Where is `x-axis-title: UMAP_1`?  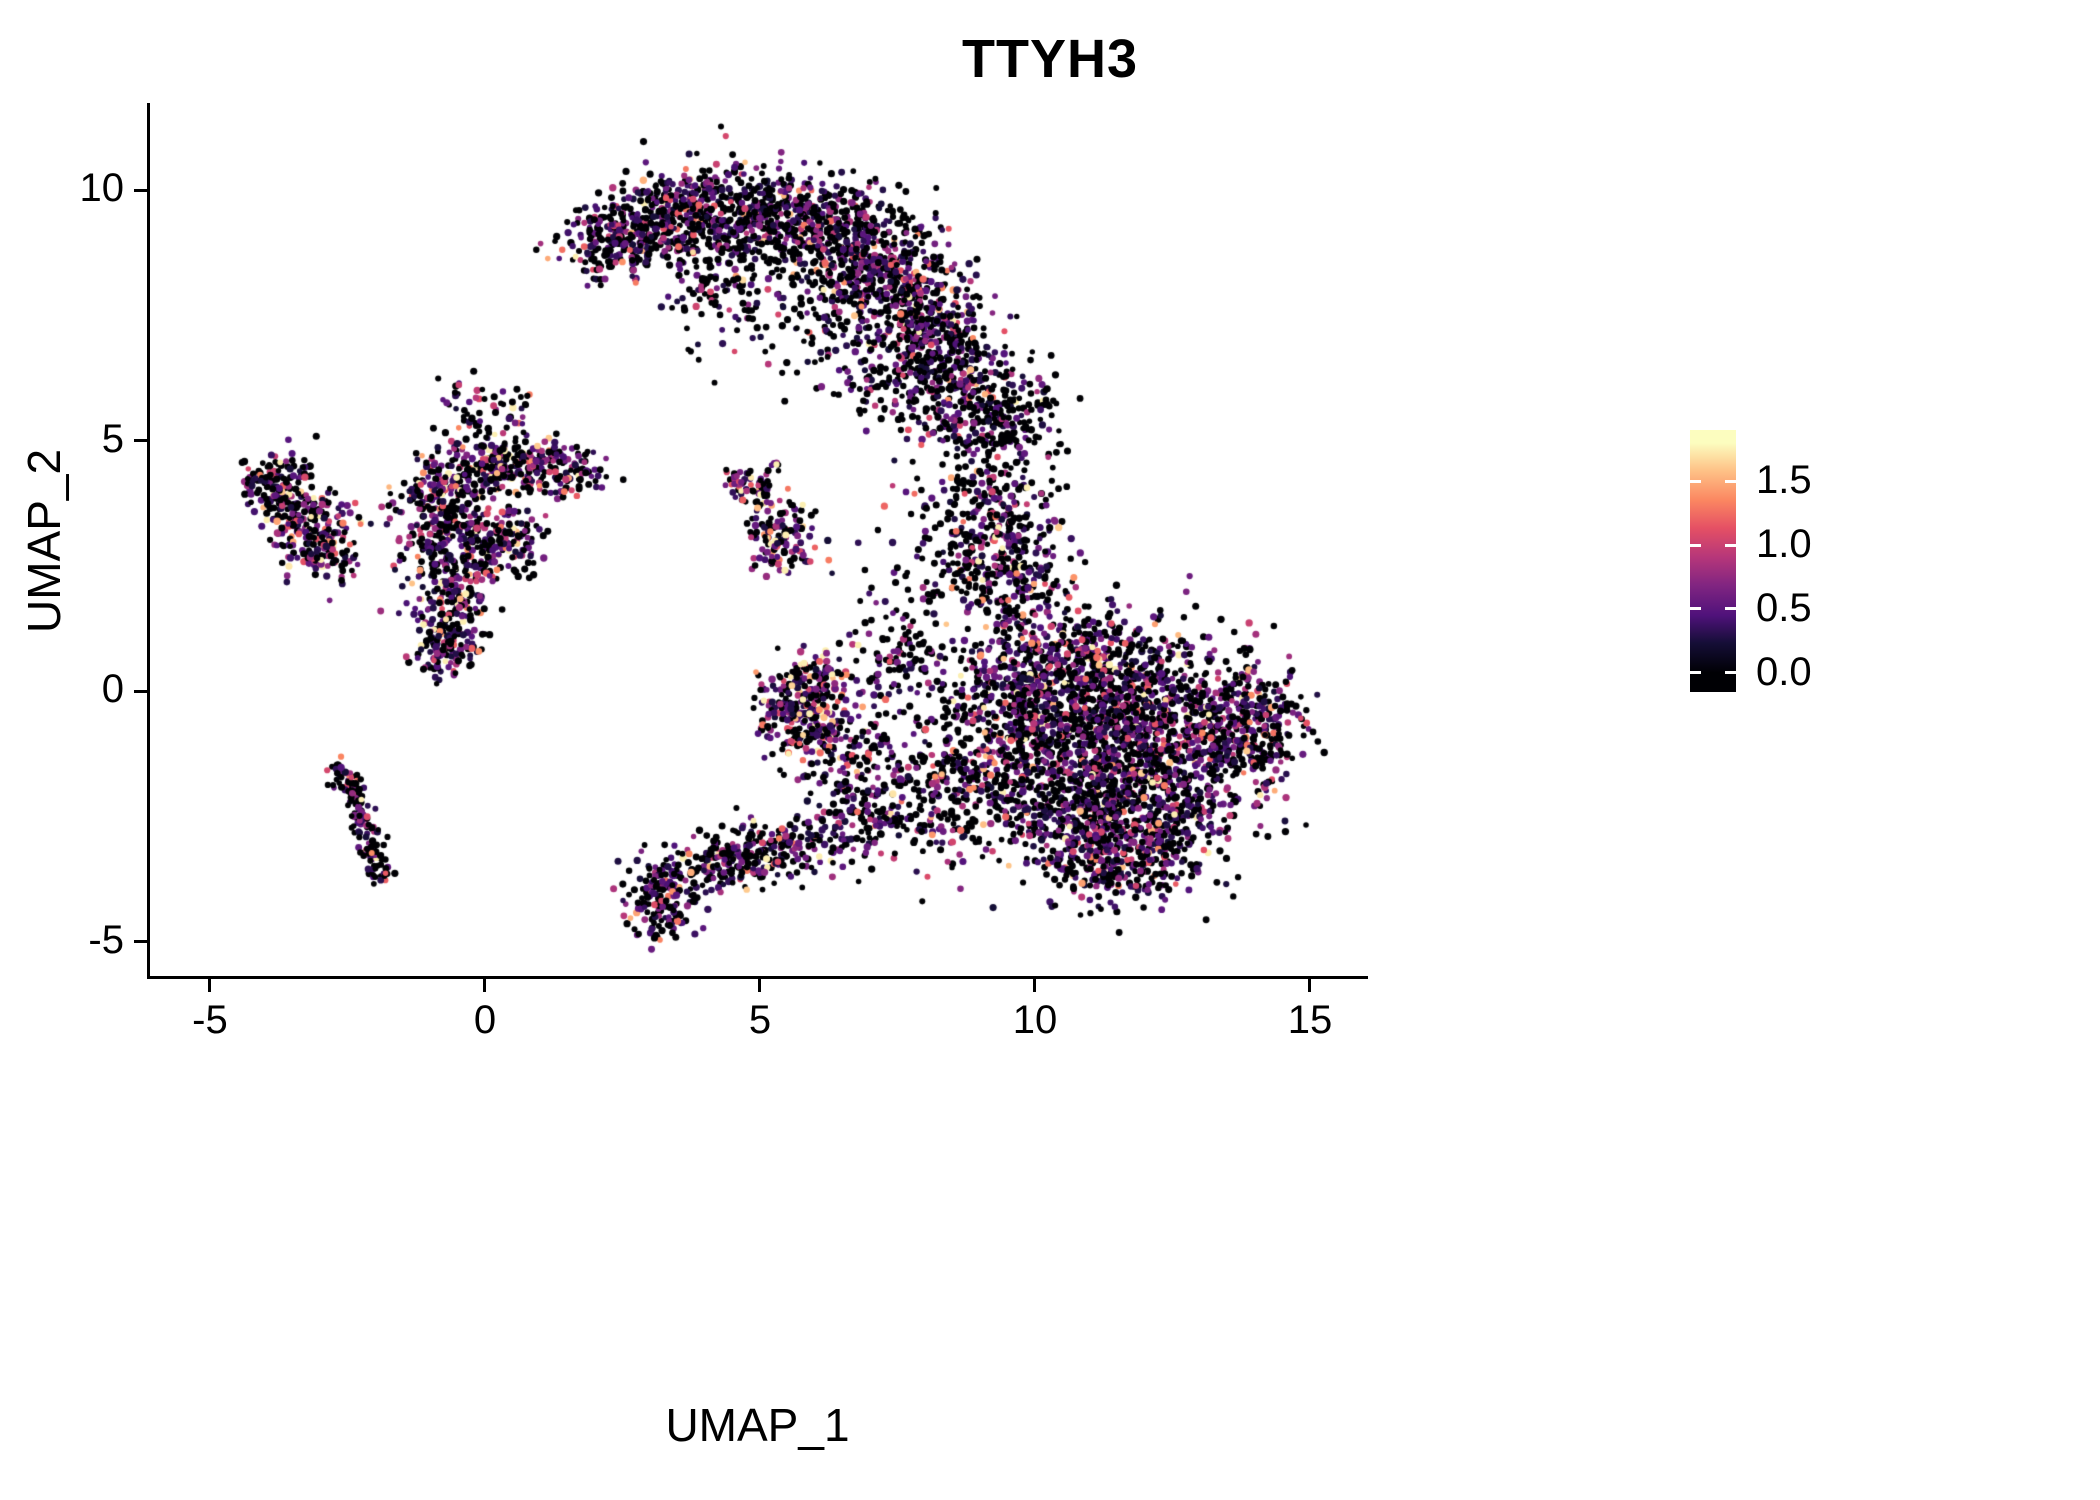
x-axis-title: UMAP_1 is located at coordinates (757, 1425).